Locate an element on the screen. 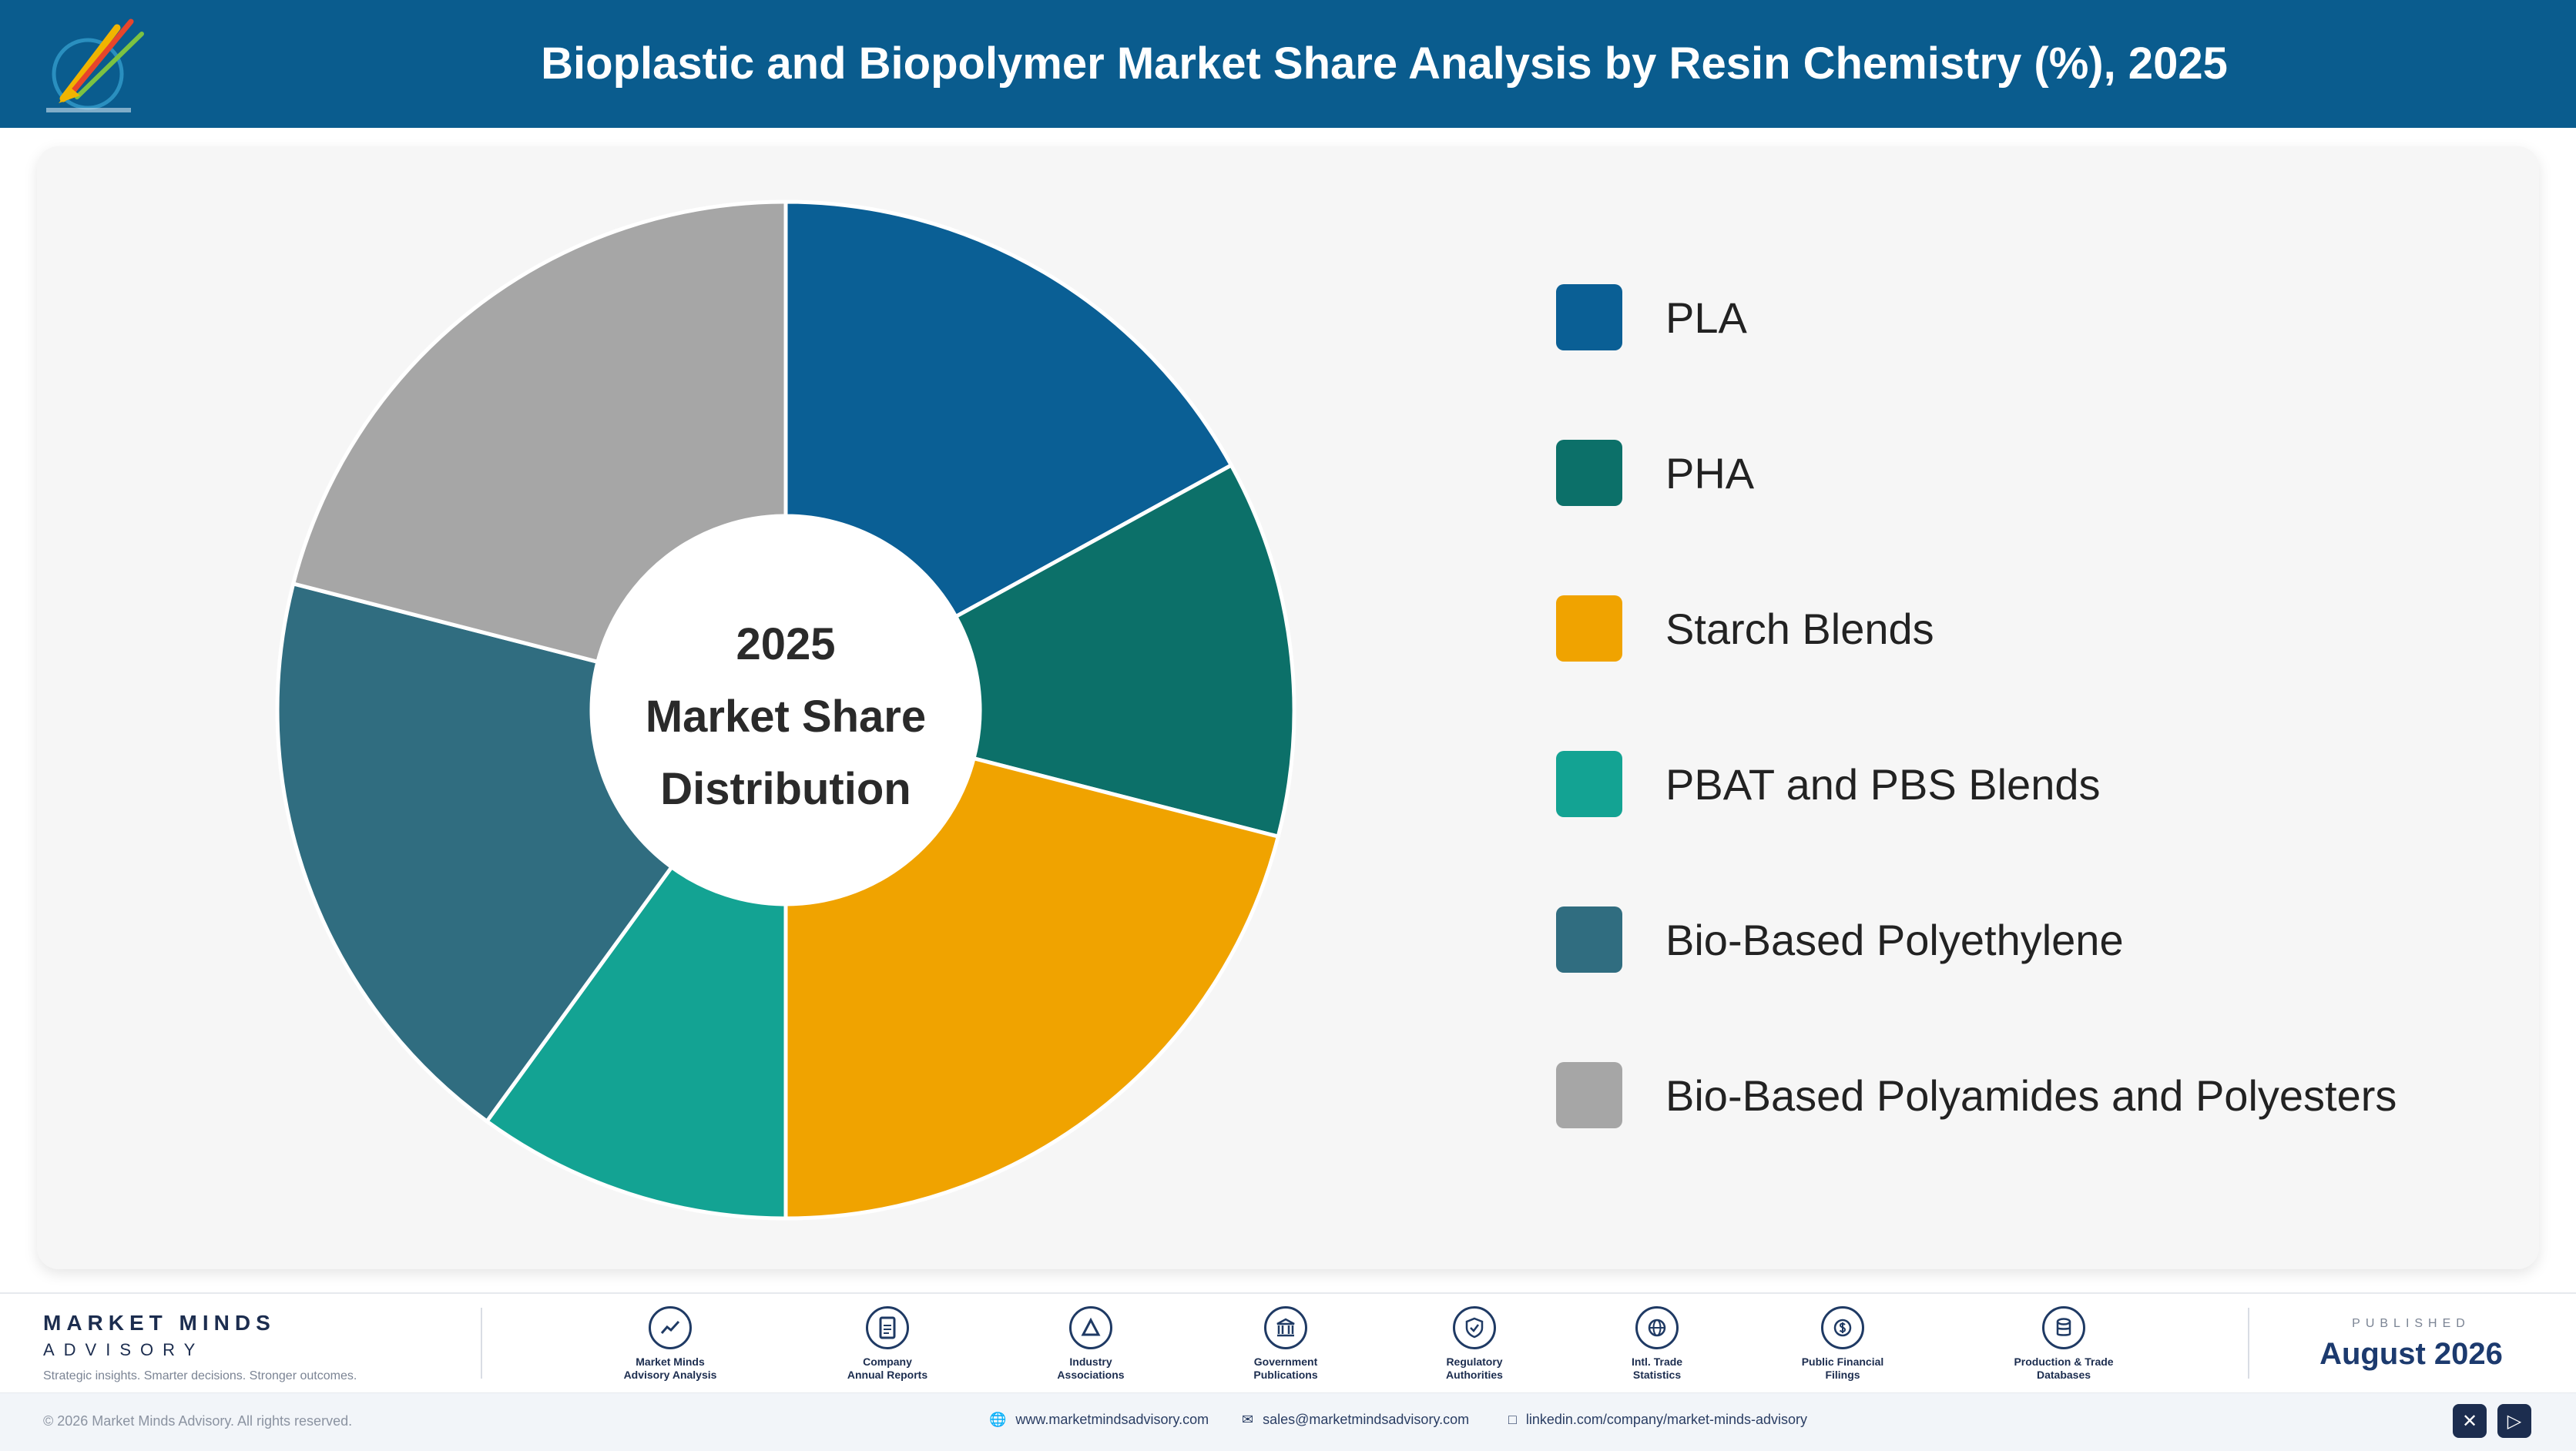 The width and height of the screenshot is (2576, 1451). source-item: Production & Trade Databases is located at coordinates (2064, 1344).